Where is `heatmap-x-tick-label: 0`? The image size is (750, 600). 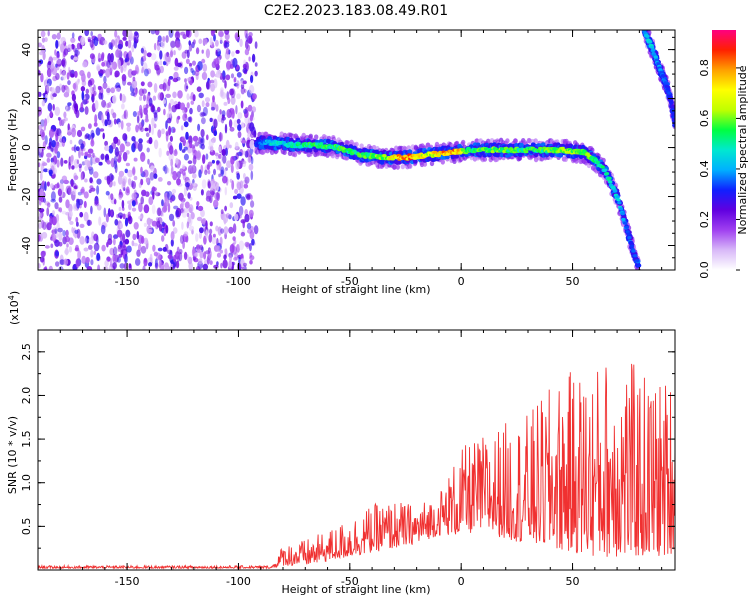
heatmap-x-tick-label: 0 is located at coordinates (461, 281).